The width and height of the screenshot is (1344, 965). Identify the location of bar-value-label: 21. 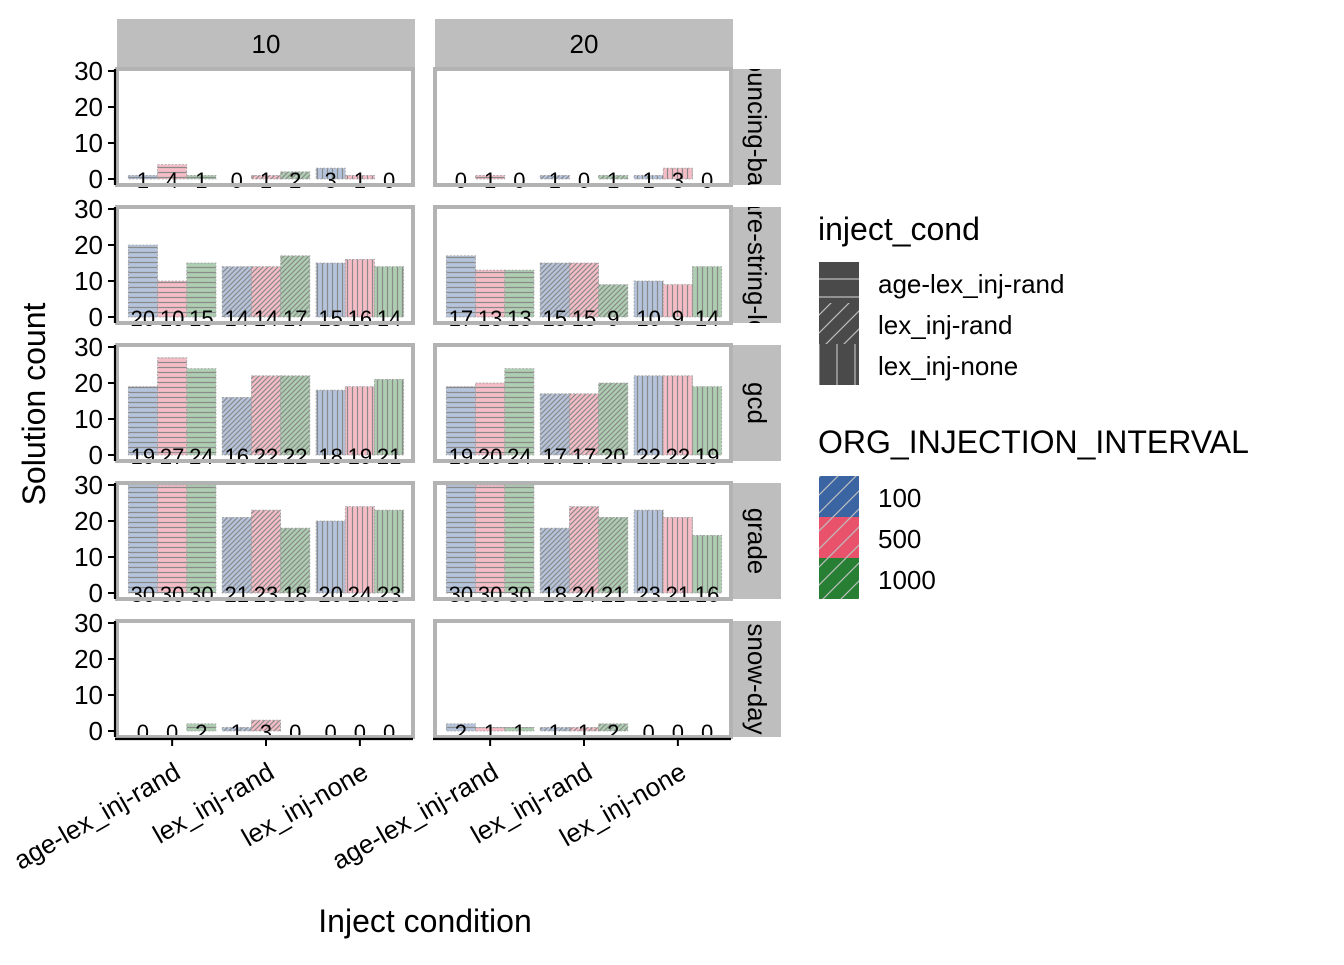
(389, 456).